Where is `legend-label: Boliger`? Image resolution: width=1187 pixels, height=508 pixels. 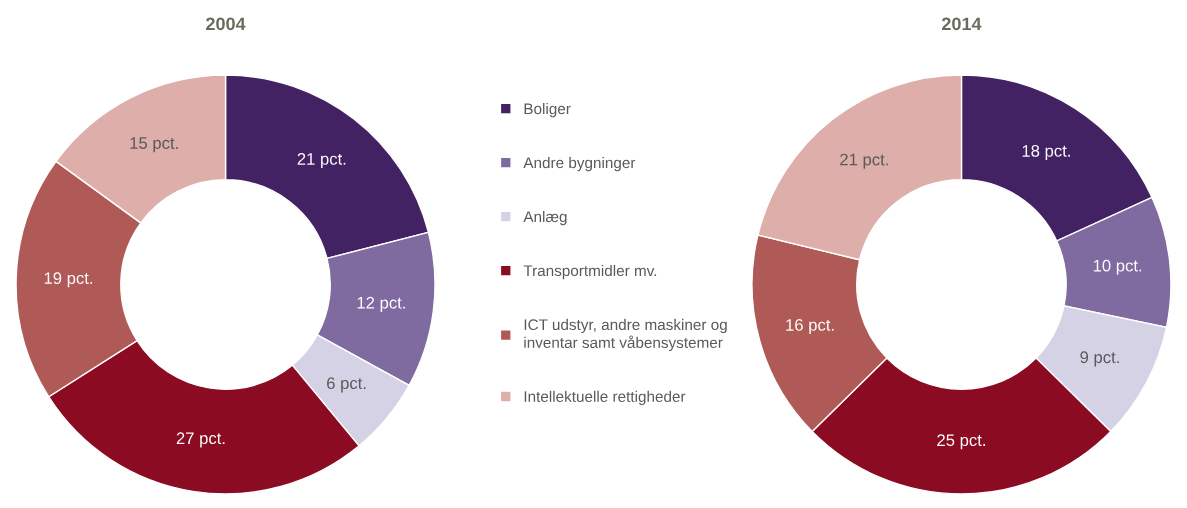 legend-label: Boliger is located at coordinates (547, 110).